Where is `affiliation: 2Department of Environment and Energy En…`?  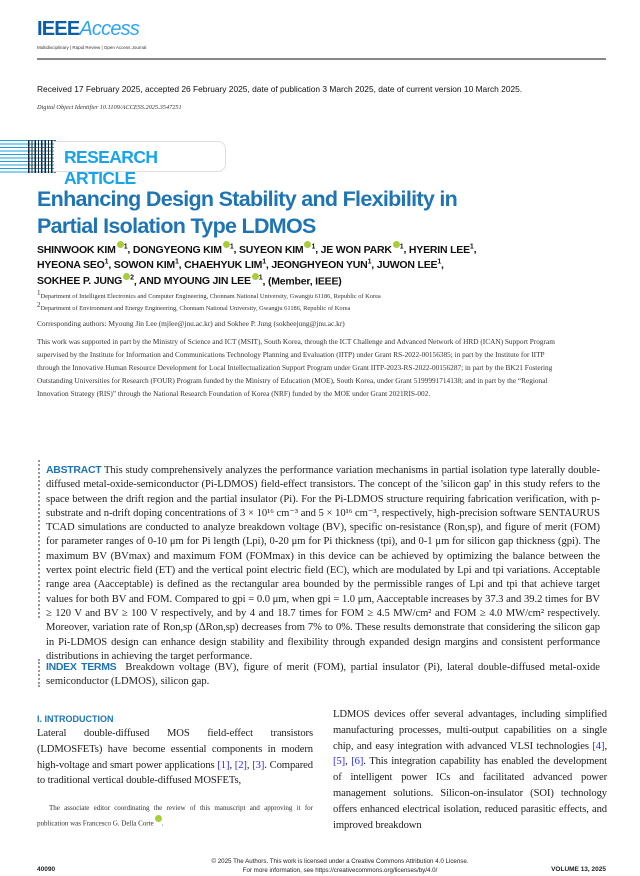 affiliation: 2Department of Environment and Energy En… is located at coordinates (194, 306).